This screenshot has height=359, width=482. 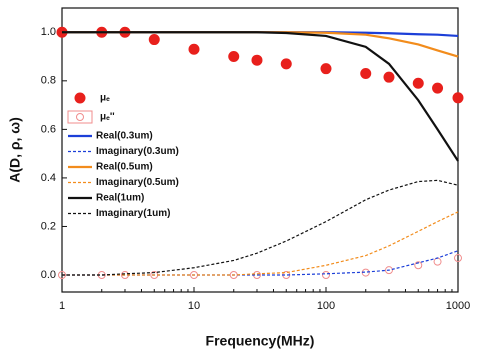 What do you see at coordinates (48, 275) in the screenshot?
I see `y-tick-label: 0.0` at bounding box center [48, 275].